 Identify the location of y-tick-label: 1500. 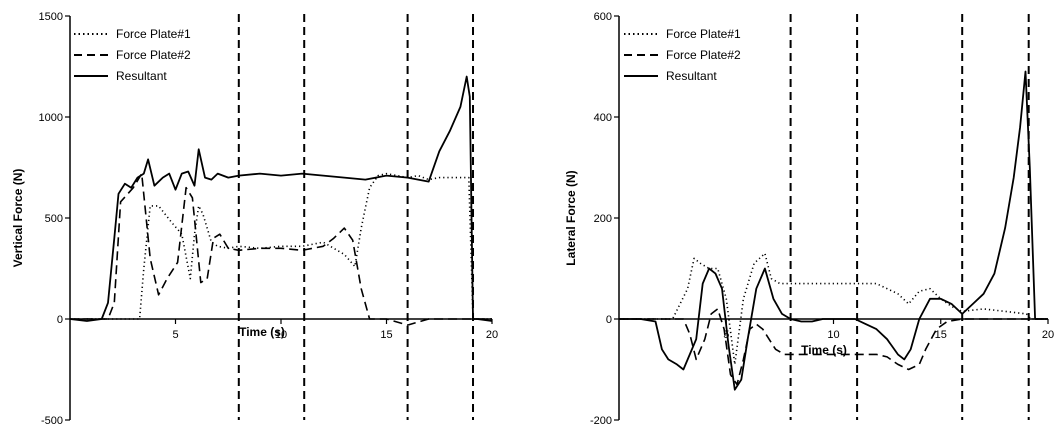
(51, 17).